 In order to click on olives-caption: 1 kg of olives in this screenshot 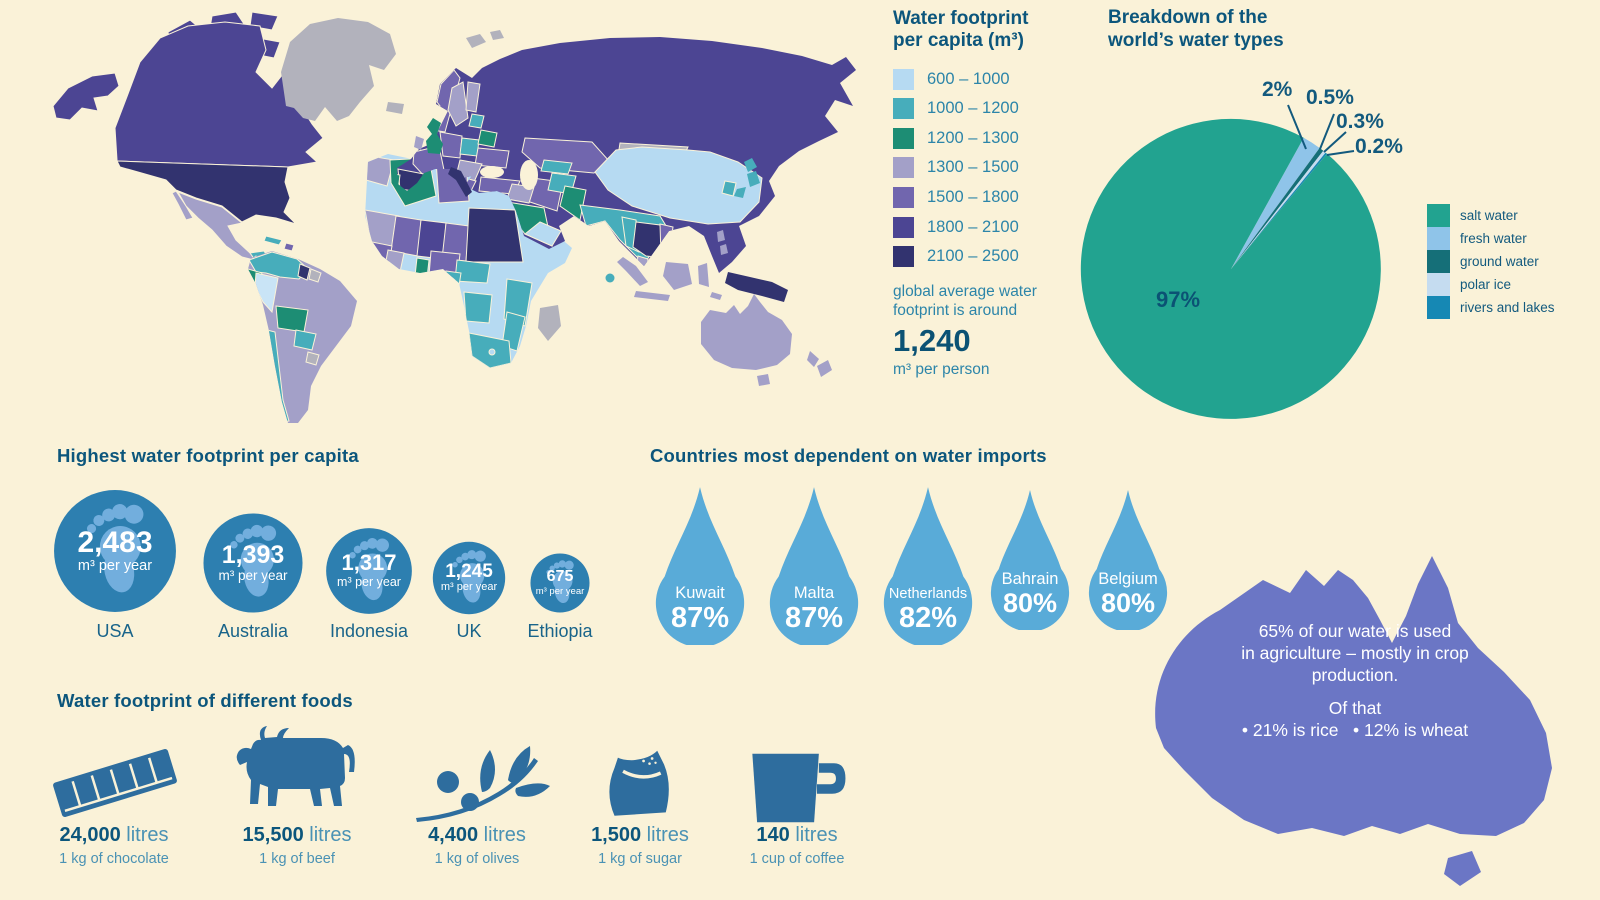, I will do `click(477, 859)`.